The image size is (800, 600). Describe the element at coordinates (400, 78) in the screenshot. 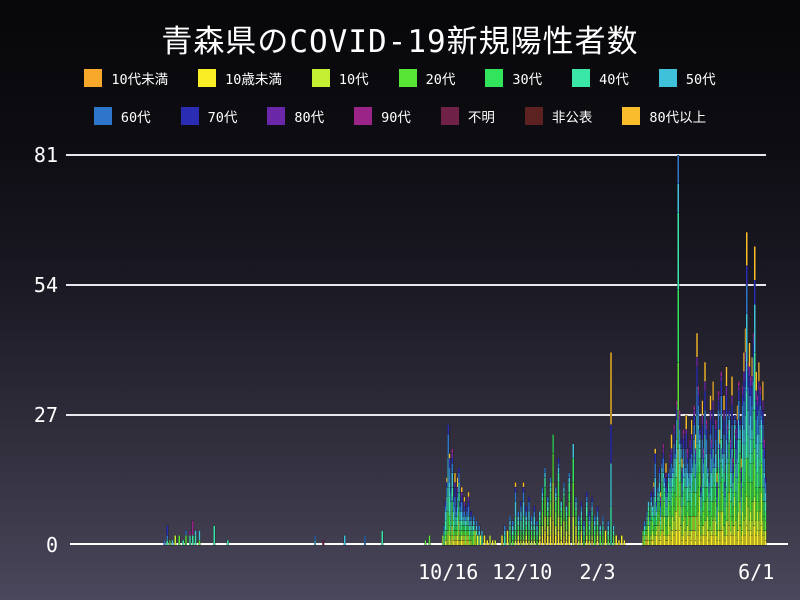

I see `legend-row-1: 10代未満 10歳未満 10代 20代 30代 40代 50代` at that location.